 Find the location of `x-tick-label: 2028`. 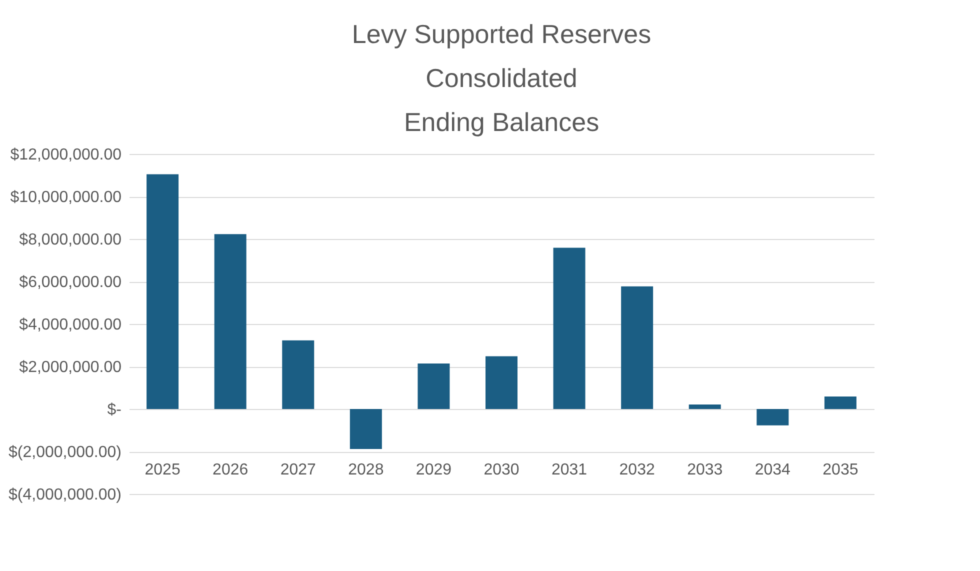

x-tick-label: 2028 is located at coordinates (366, 470).